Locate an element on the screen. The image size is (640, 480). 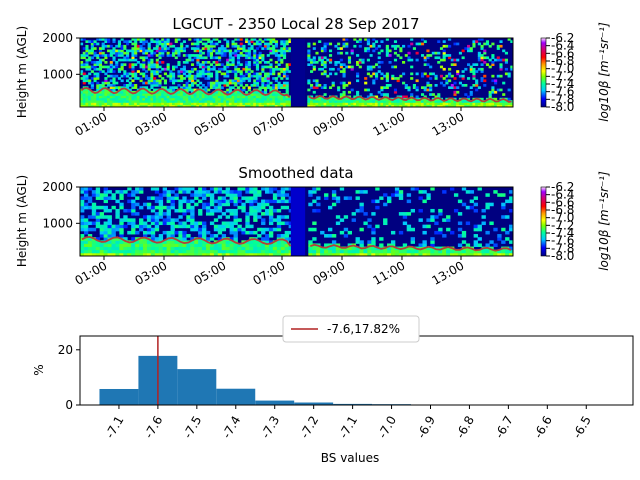
x-tick-label: -7.2 is located at coordinates (309, 427).